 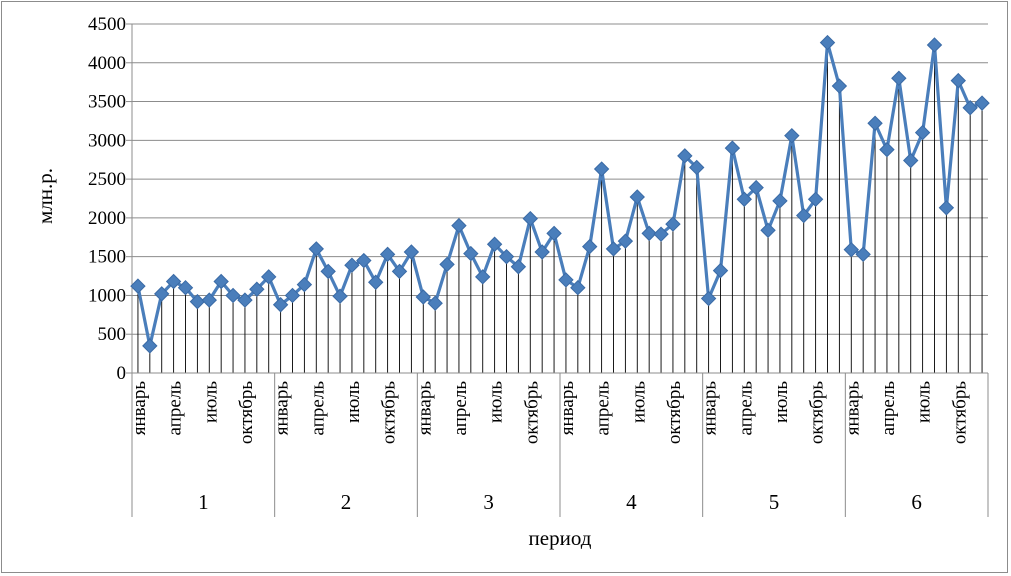 What do you see at coordinates (107, 218) in the screenshot?
I see `y-tick-label: 2000` at bounding box center [107, 218].